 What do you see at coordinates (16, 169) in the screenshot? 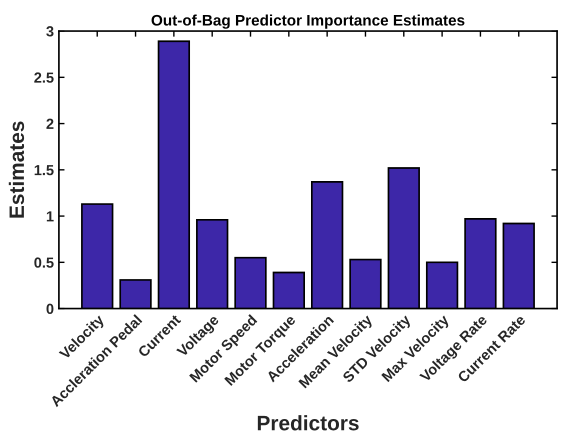
I see `y-axis-title: Estimates` at bounding box center [16, 169].